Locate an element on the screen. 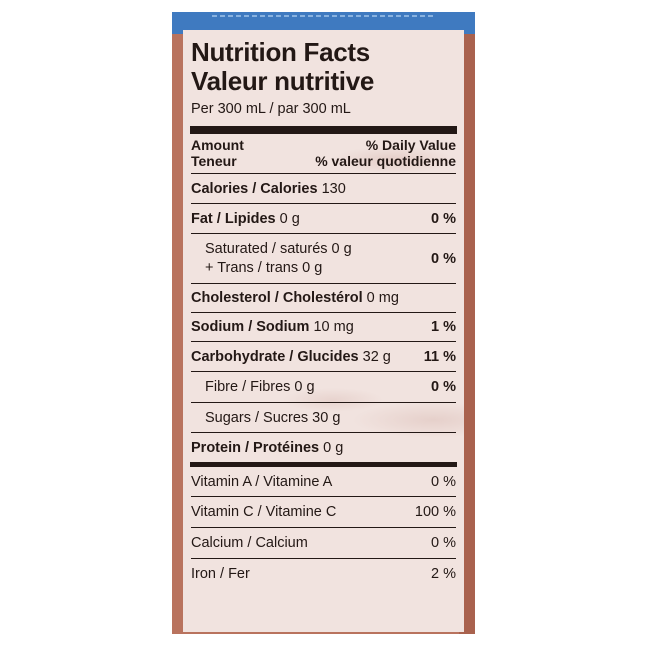  vitamin-c-row: Vitamin C / Vitamine C 100 % is located at coordinates (323, 511).